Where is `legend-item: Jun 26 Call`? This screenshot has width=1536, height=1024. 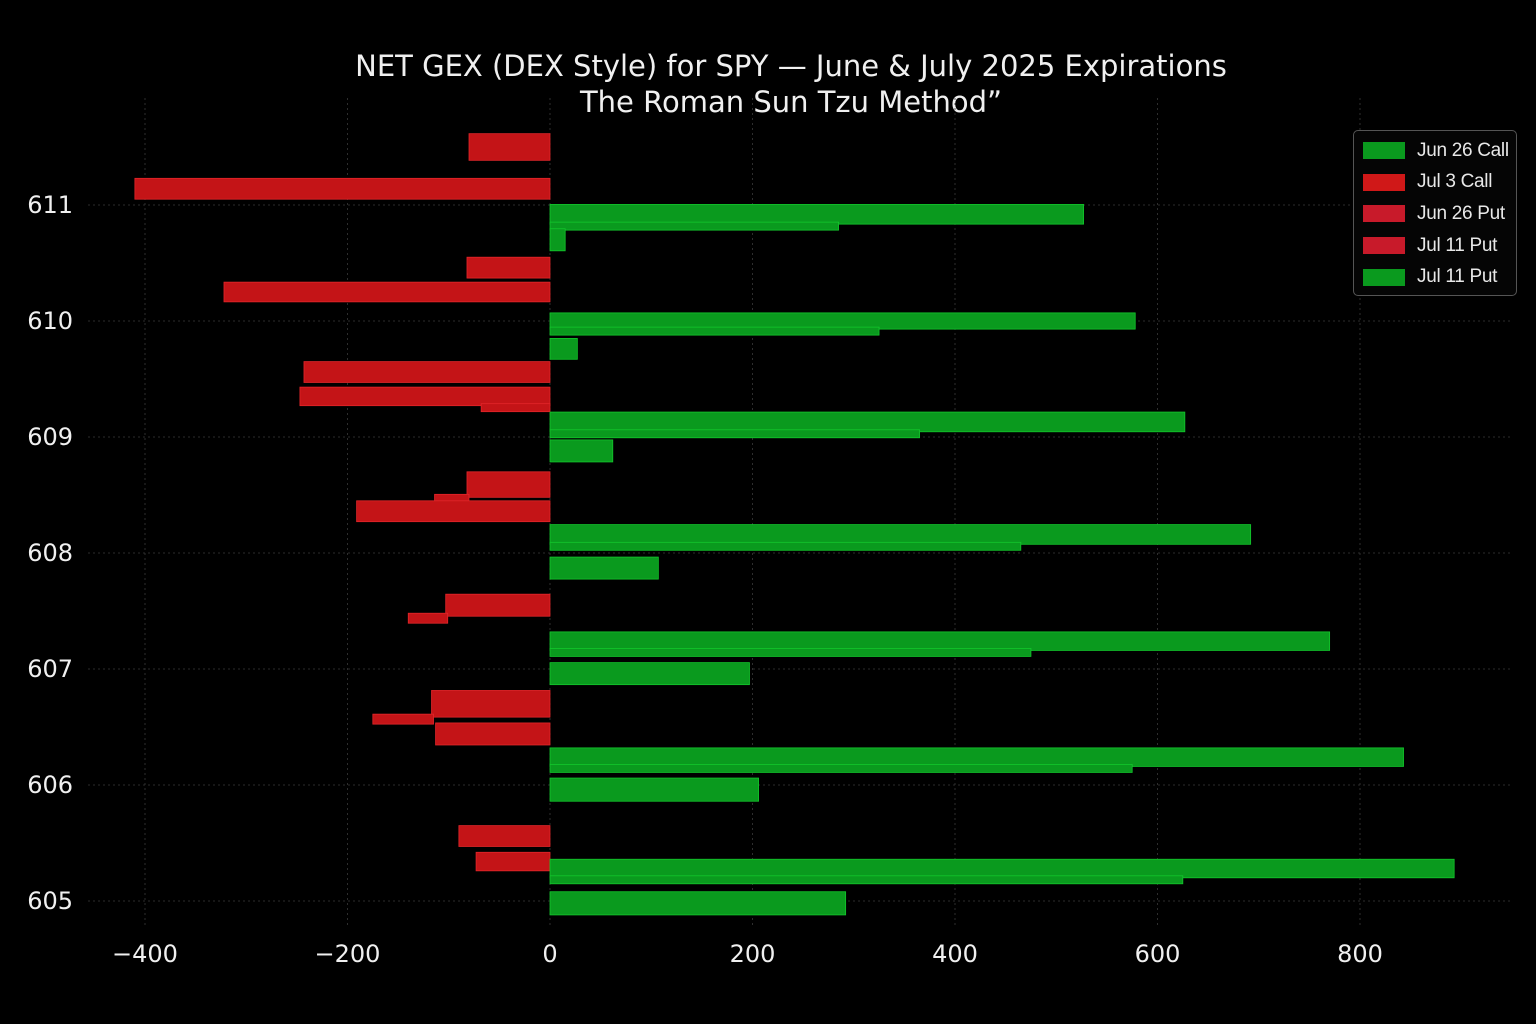 legend-item: Jun 26 Call is located at coordinates (1435, 151).